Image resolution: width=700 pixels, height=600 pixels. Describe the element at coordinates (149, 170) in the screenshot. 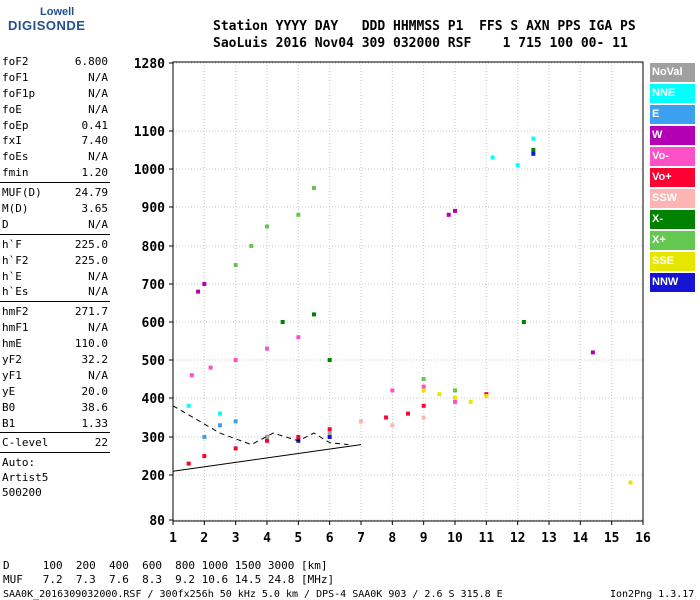

I see `y-tick-label: 1000` at that location.